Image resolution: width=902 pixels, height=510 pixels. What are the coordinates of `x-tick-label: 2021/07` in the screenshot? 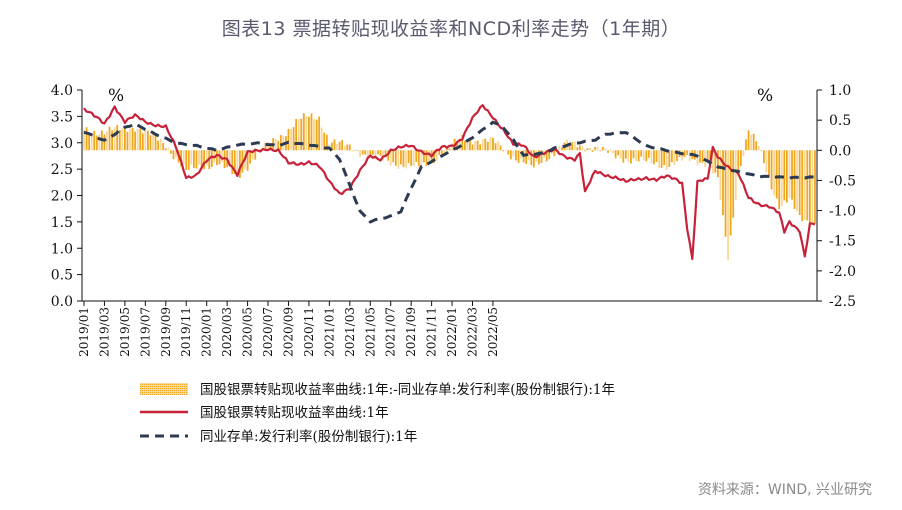 It's located at (391, 332).